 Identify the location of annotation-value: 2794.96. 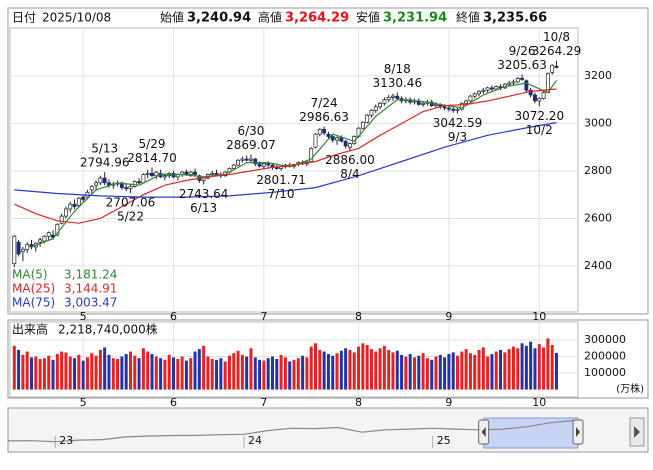
(105, 163).